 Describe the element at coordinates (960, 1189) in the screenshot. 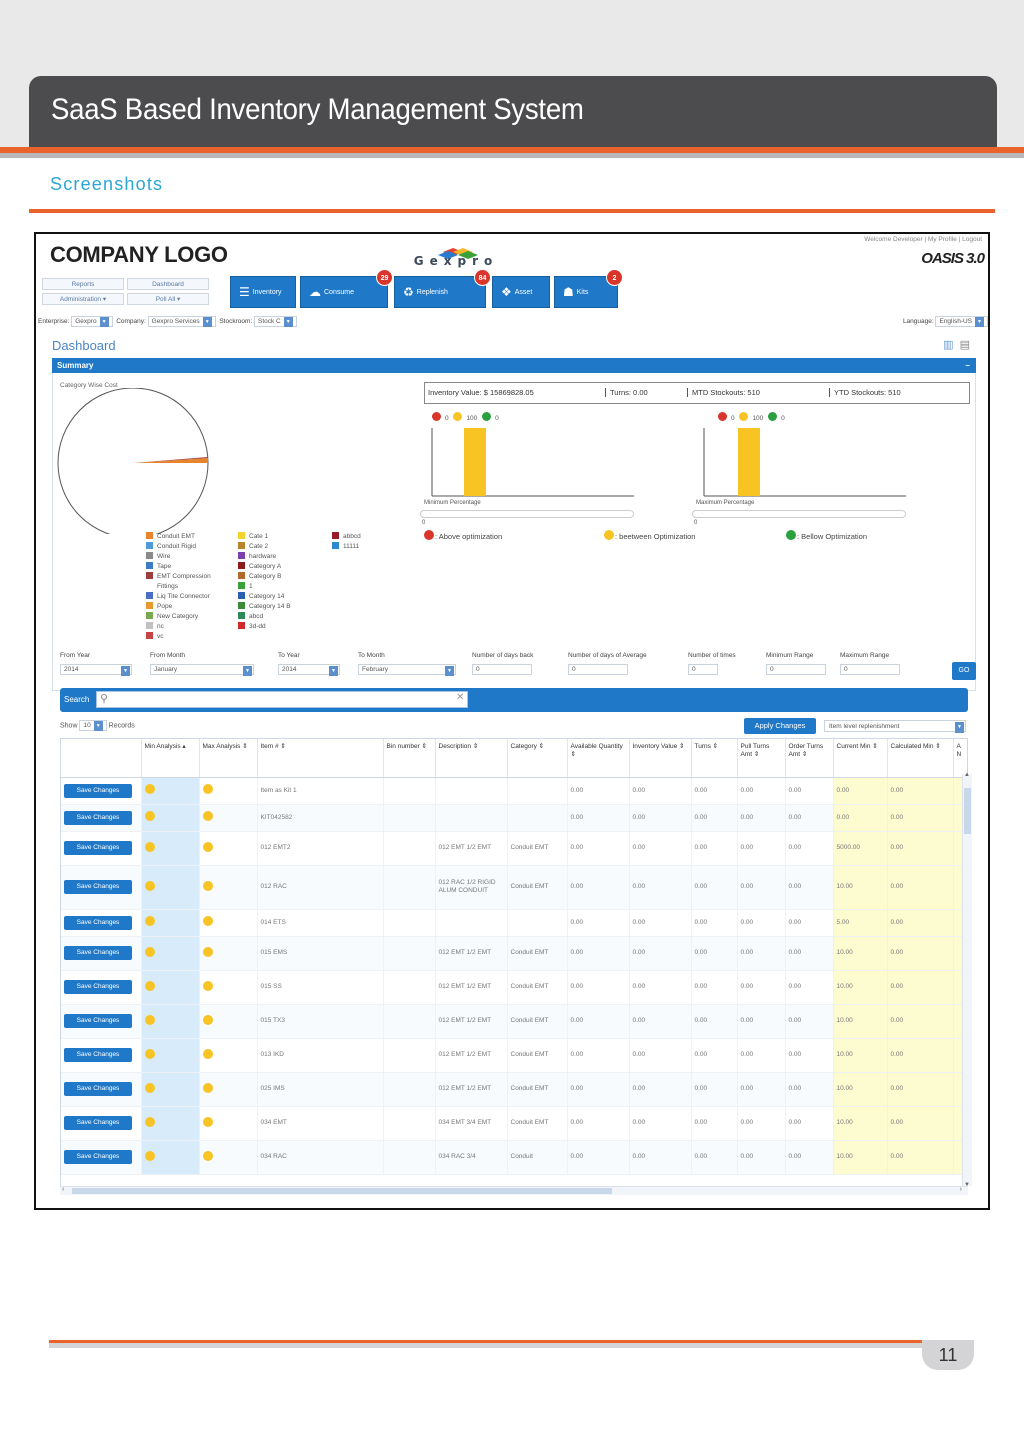

I see `scroll-right-icon: ›` at that location.